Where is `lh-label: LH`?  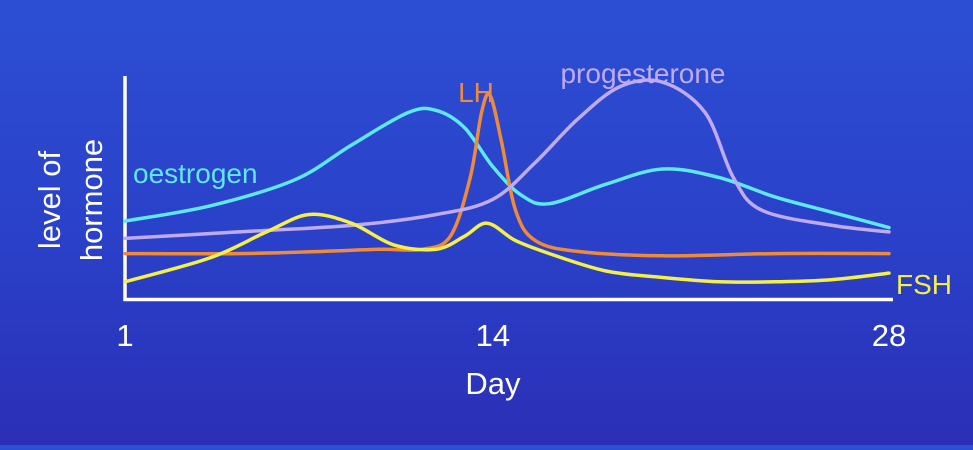
lh-label: LH is located at coordinates (476, 92).